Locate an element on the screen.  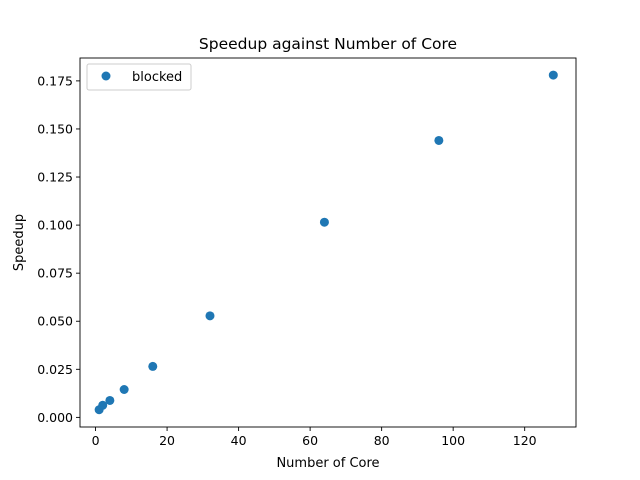
x-tick-label: 100 is located at coordinates (453, 440).